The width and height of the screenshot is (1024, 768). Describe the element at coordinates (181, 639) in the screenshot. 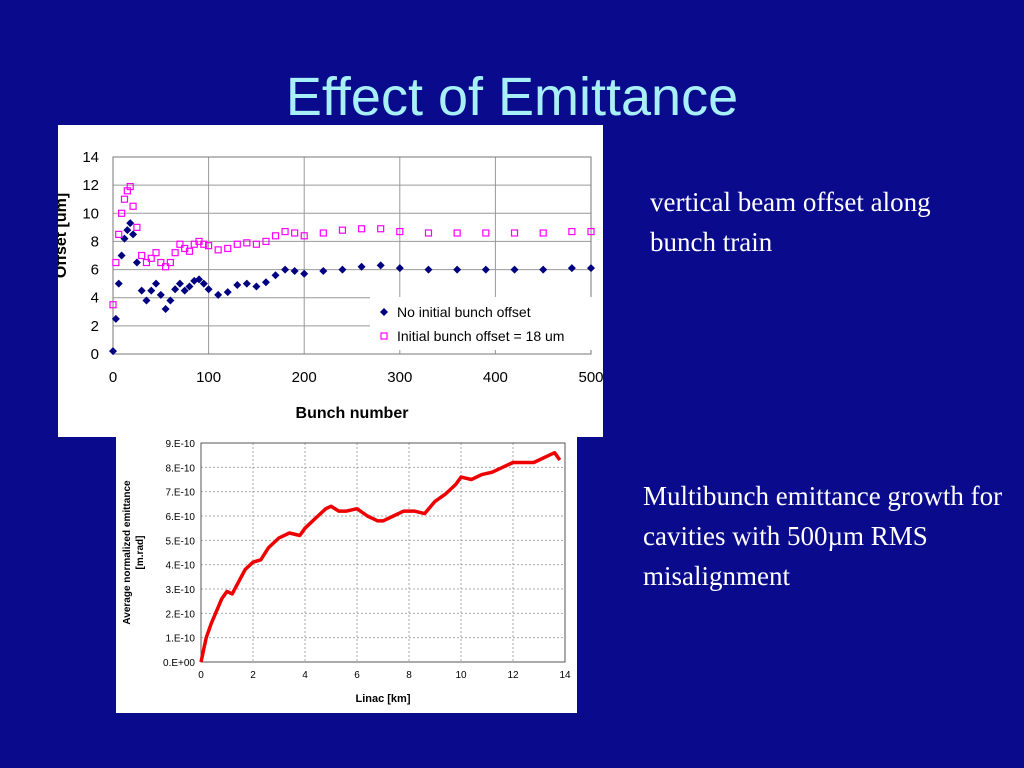

I see `y-tick-label: 1.E-10` at that location.